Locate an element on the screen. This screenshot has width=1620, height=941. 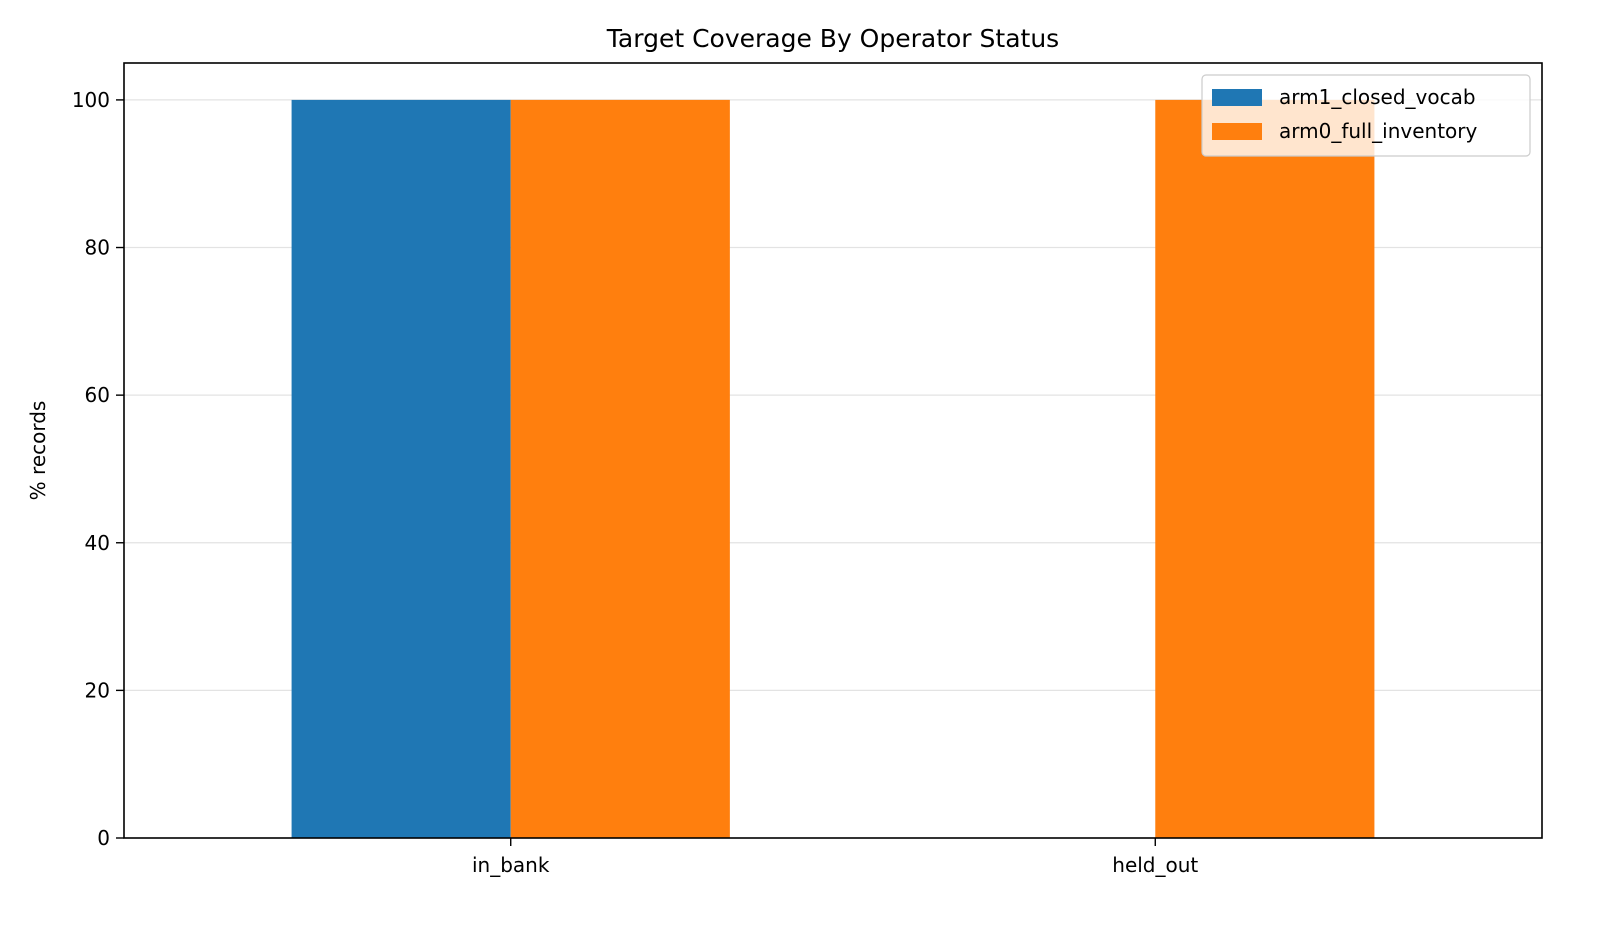
y-tick-label: 60 is located at coordinates (97, 395).